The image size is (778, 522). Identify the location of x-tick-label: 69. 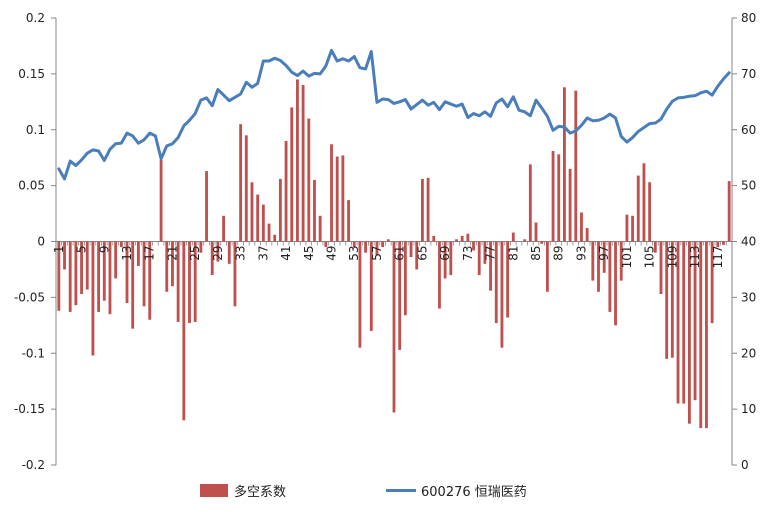
(445, 253).